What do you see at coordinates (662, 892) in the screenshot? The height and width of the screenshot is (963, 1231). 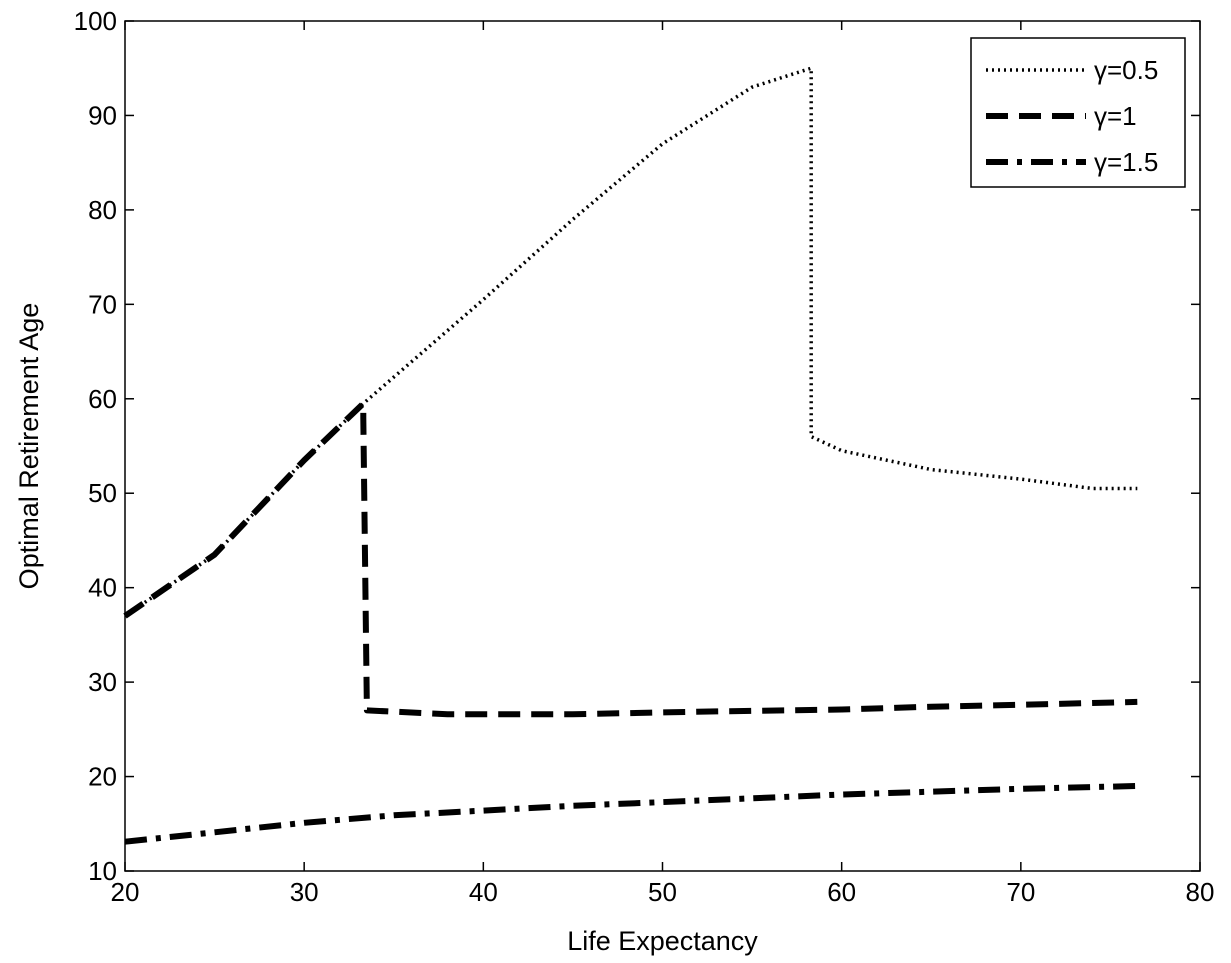 I see `x-tick-label: 50` at bounding box center [662, 892].